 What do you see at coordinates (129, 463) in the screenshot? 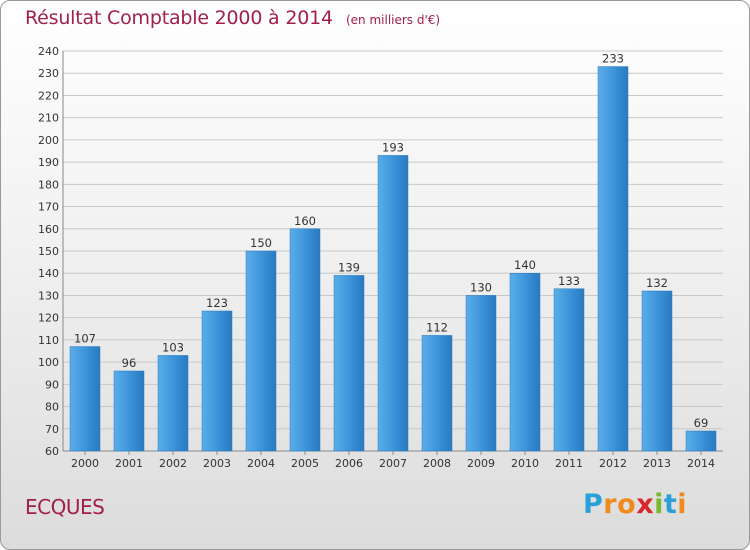
I see `x-tick-label: 2001` at bounding box center [129, 463].